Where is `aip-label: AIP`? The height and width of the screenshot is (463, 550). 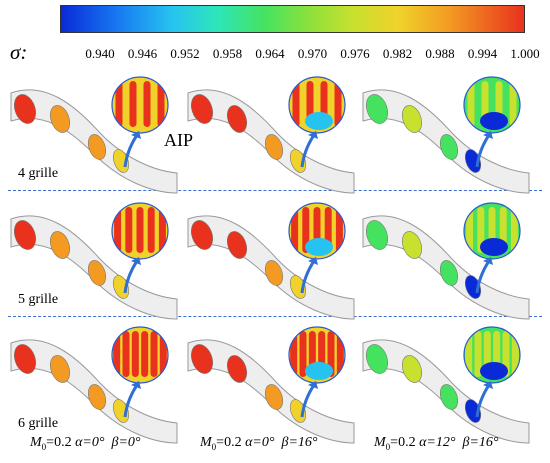 aip-label: AIP is located at coordinates (179, 140).